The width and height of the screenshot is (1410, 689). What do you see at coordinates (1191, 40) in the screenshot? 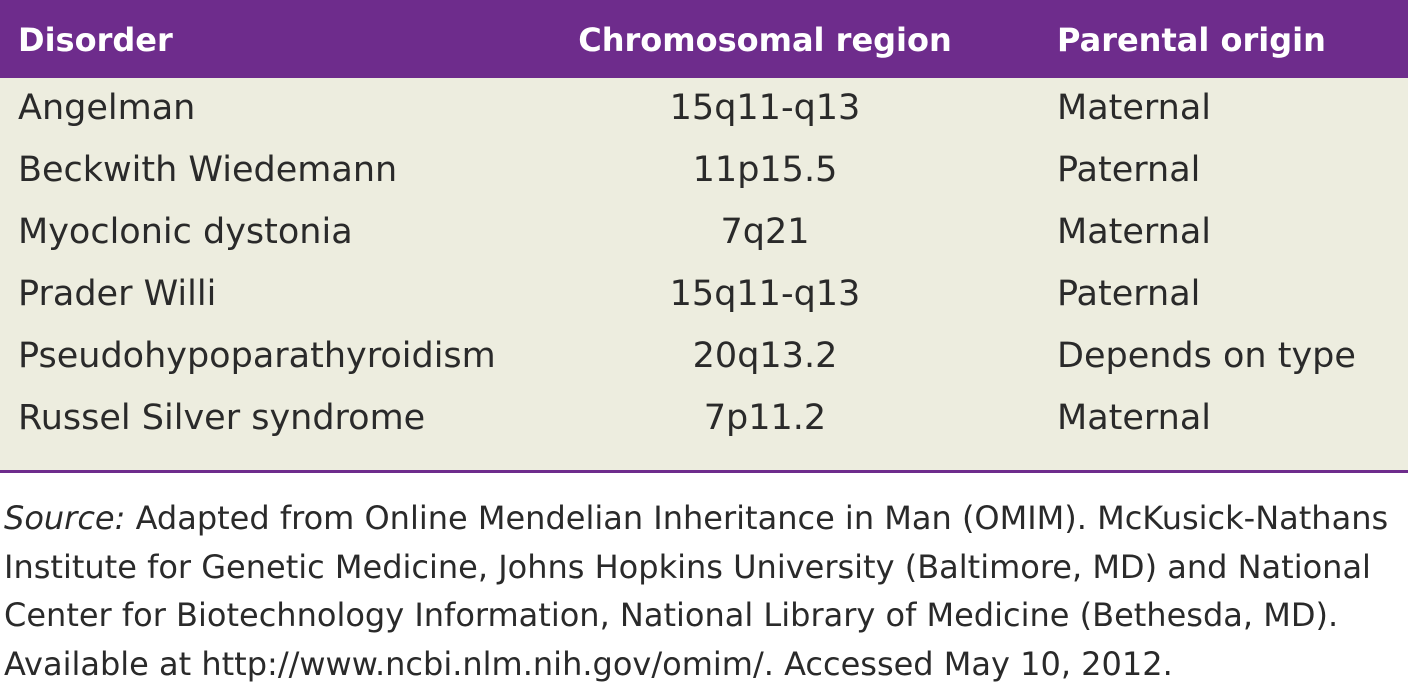
I see `header-parental-origin: Parental origin` at bounding box center [1191, 40].